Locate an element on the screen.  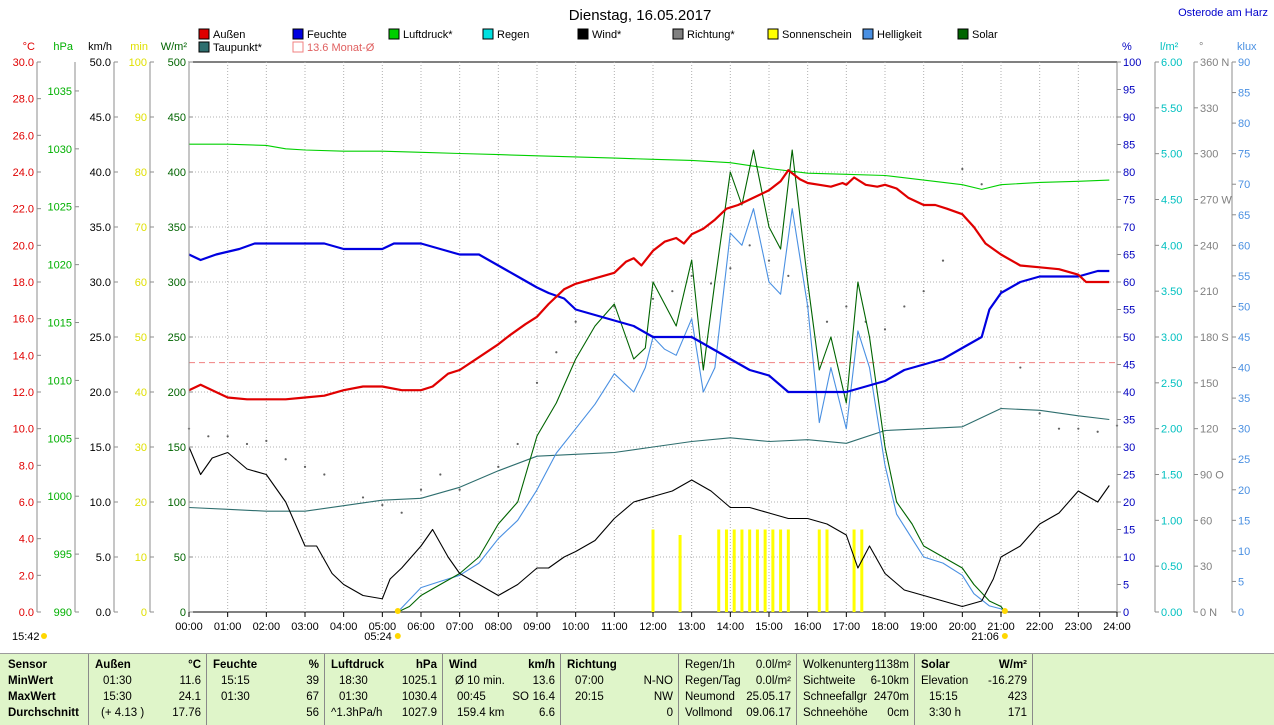
time-tick-label: 12:00 is located at coordinates (653, 627).